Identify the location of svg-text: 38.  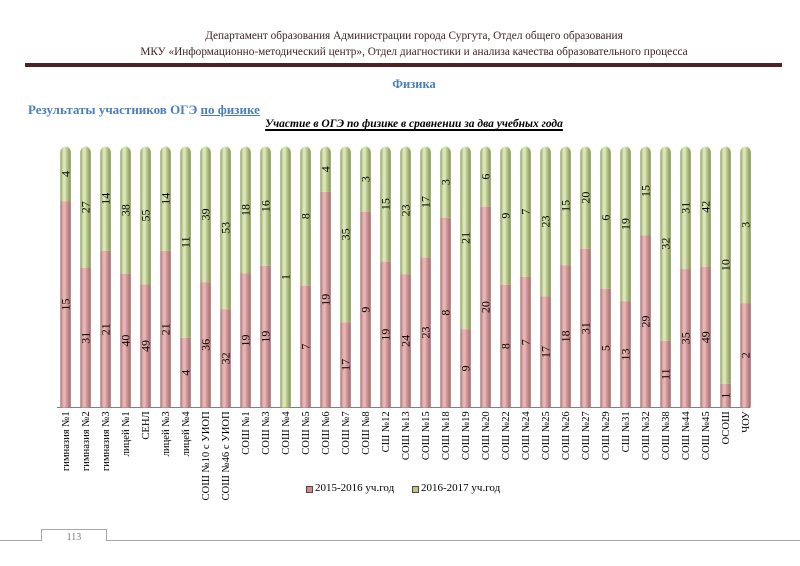
(126, 210).